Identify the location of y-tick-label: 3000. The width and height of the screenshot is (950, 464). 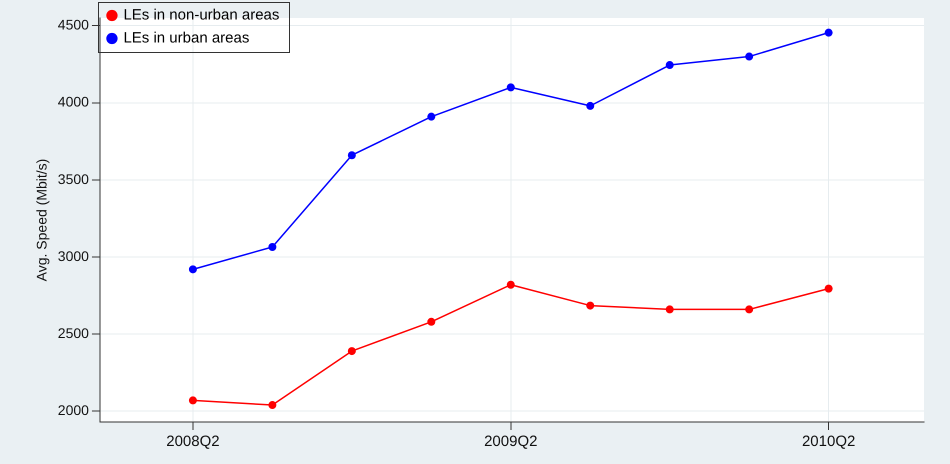
(74, 256).